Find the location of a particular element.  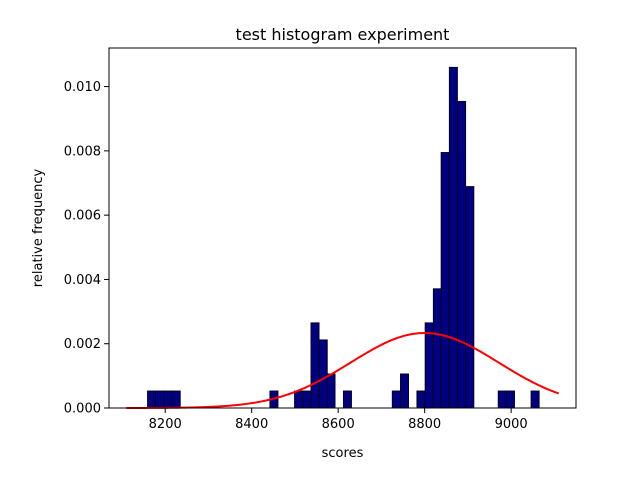

x-tick-label-2: 8600 is located at coordinates (338, 424).